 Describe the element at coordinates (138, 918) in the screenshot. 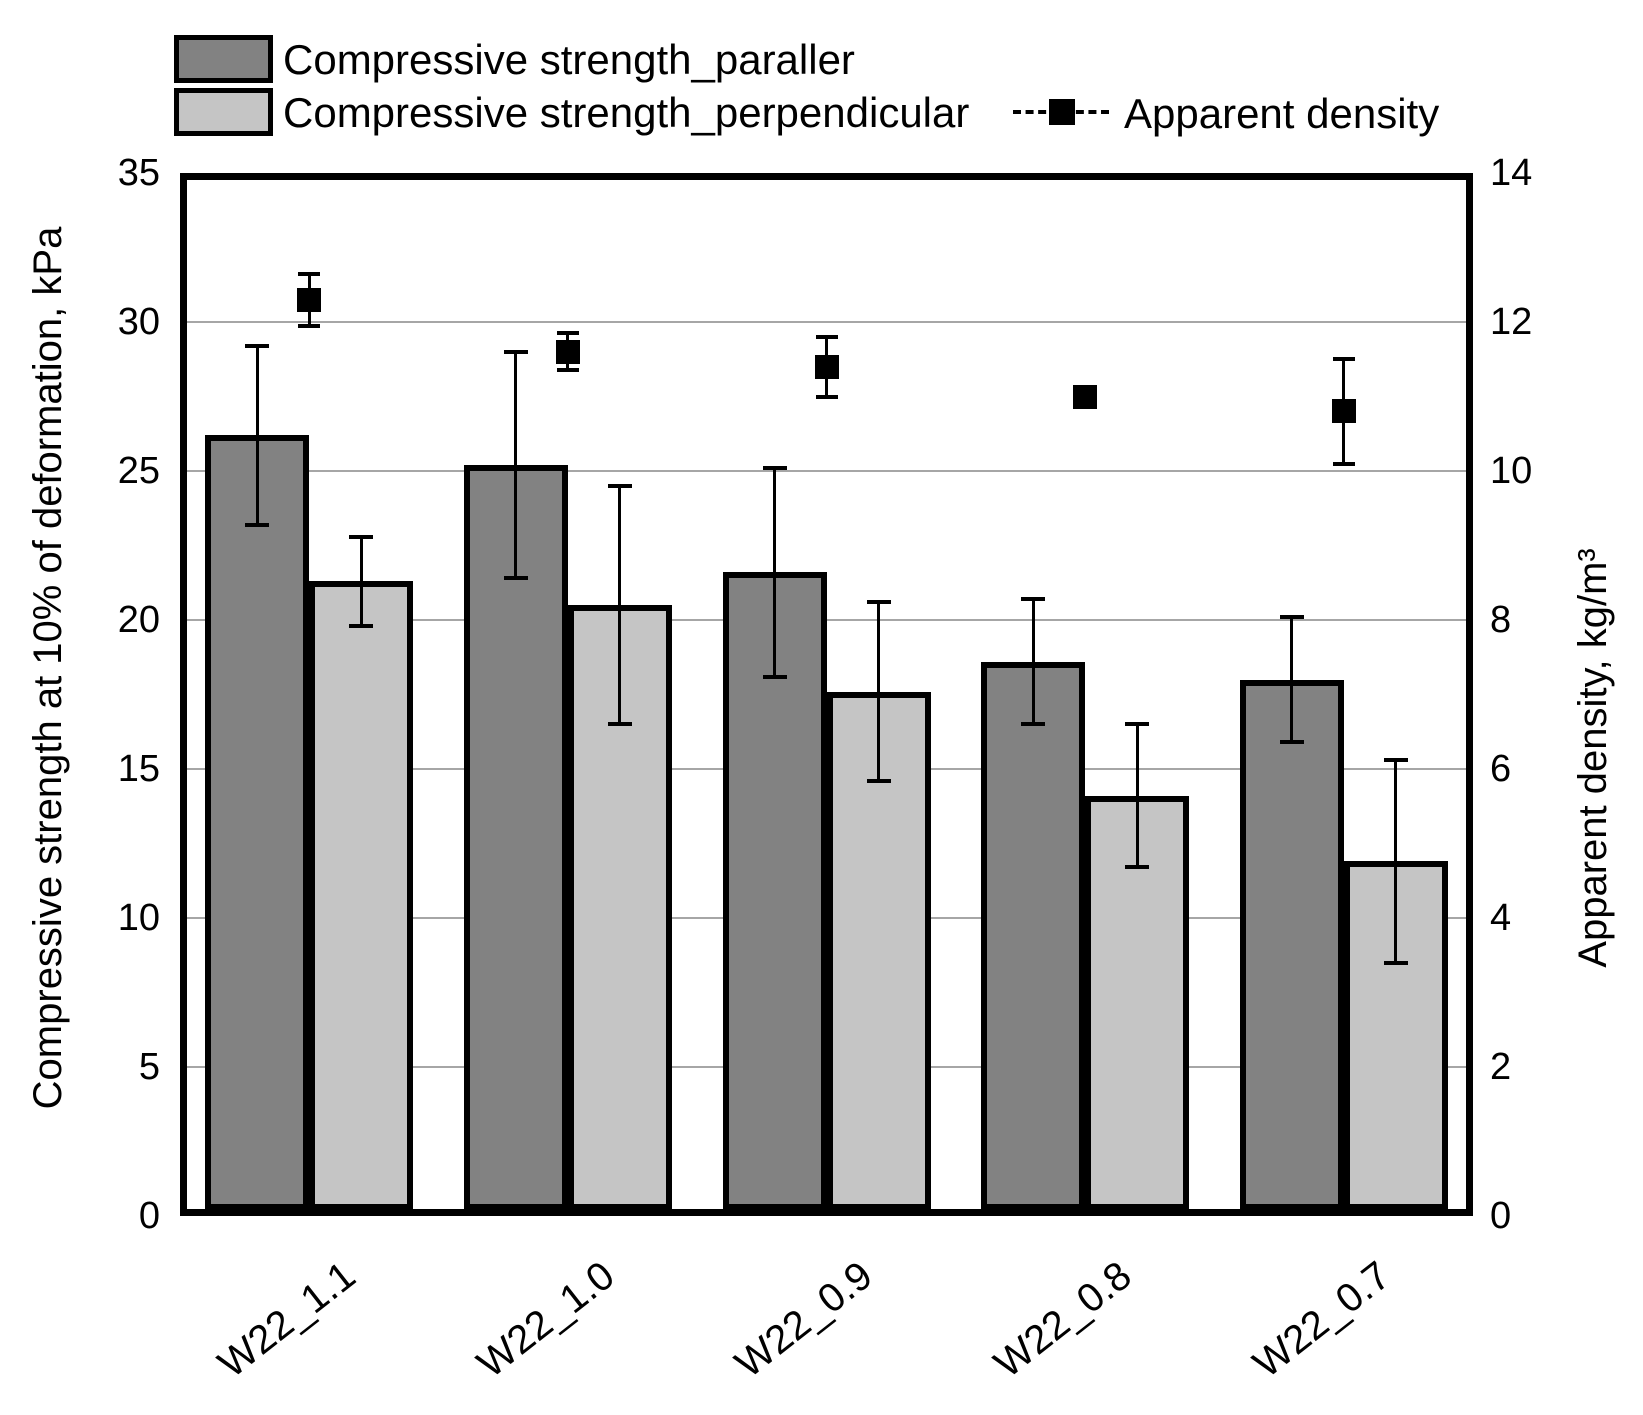

I see `left-axis-tick-label: 10` at that location.